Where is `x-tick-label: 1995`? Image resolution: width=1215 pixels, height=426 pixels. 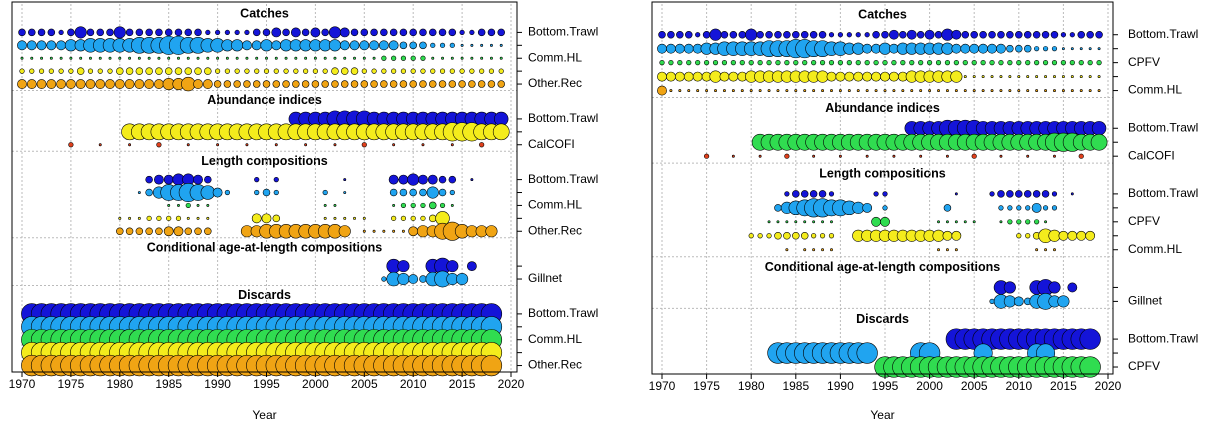 x-tick-label: 1995 is located at coordinates (266, 384).